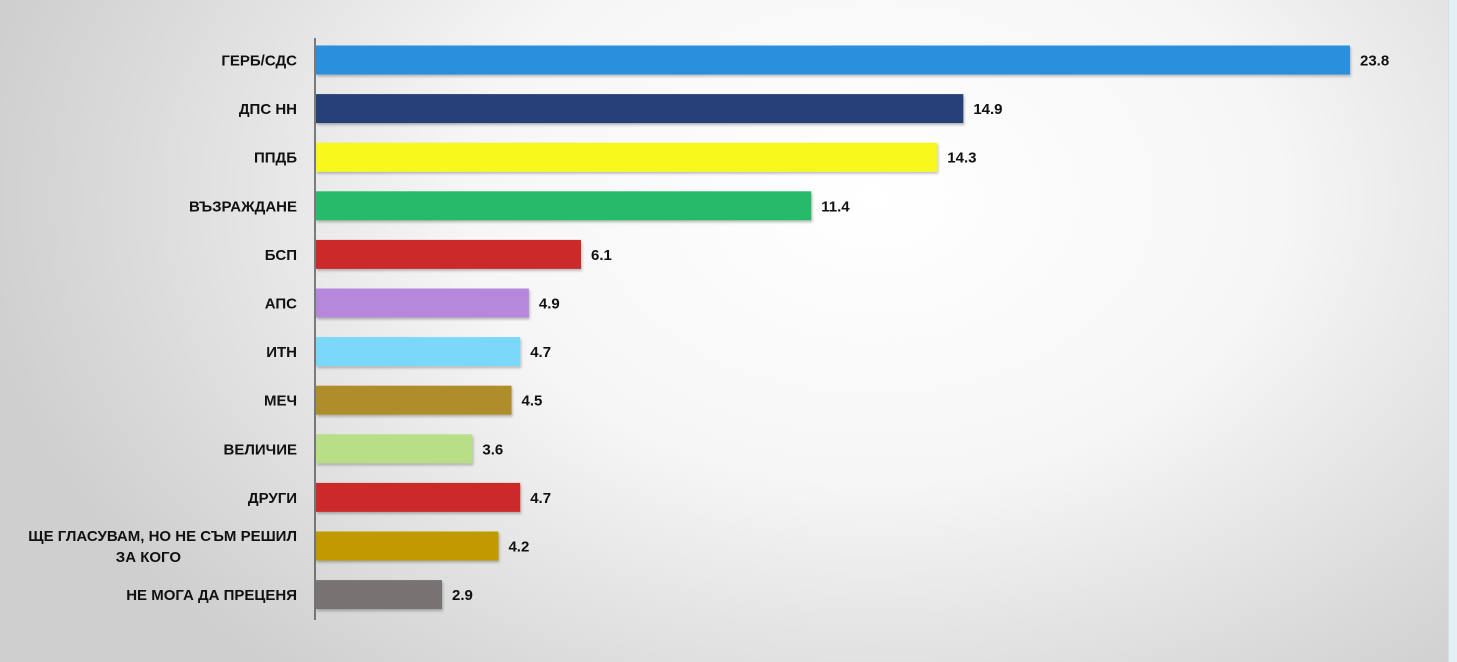 The height and width of the screenshot is (662, 1457). What do you see at coordinates (272, 498) in the screenshot?
I see `category-label-9: ДРУГИ` at bounding box center [272, 498].